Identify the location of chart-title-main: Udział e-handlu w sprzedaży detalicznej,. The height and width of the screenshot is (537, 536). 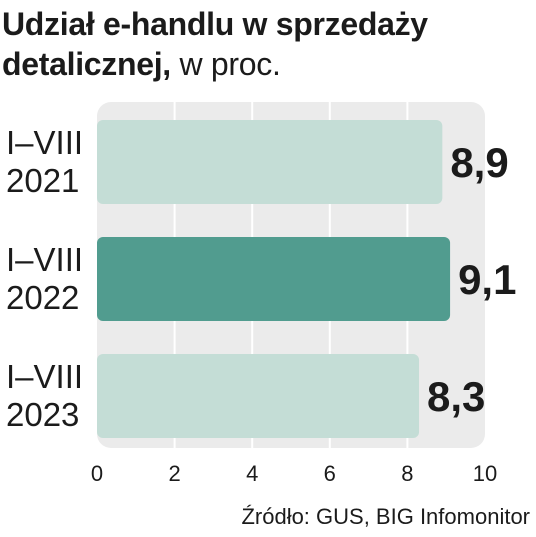
(215, 44).